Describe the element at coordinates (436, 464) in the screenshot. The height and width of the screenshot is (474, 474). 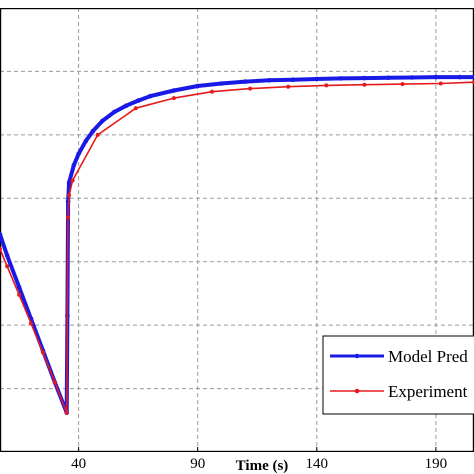
I see `x-tick-label-3: 190` at that location.